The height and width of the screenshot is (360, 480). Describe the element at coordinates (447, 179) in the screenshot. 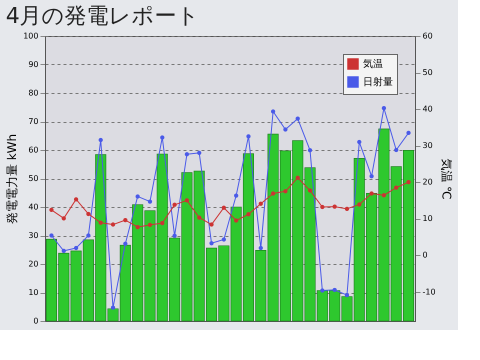

I see `y2-axis-title: 気温 ℃` at that location.